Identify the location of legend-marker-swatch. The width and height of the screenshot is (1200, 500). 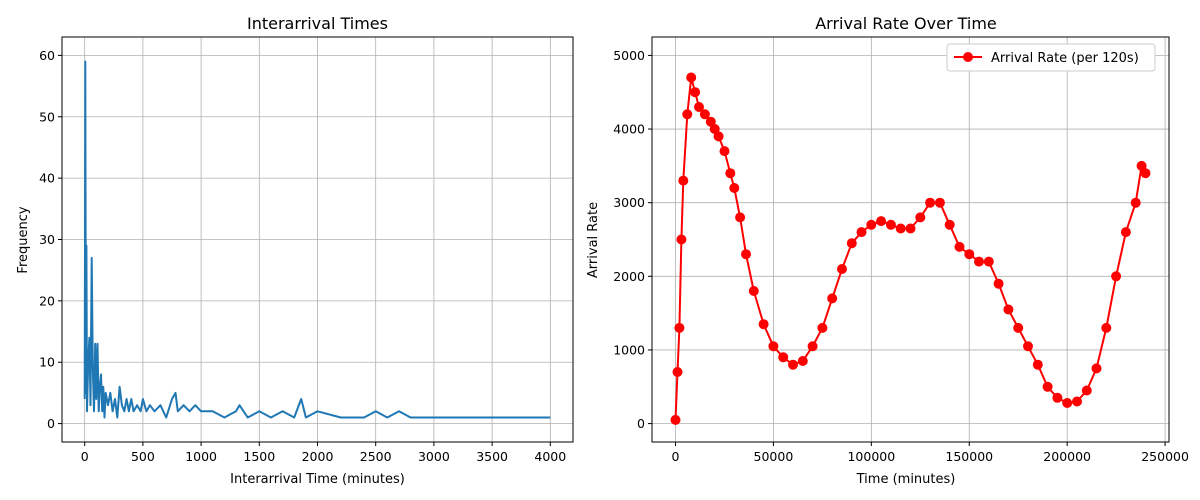
(968, 57).